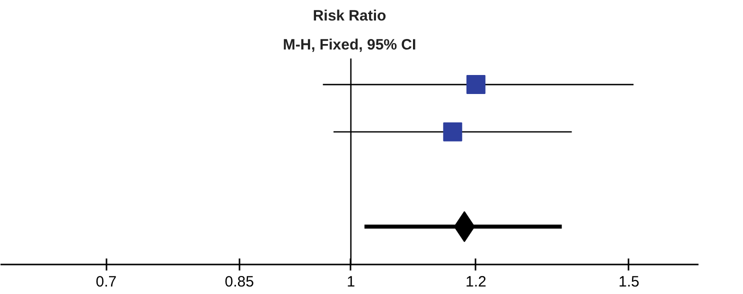  Describe the element at coordinates (239, 282) in the screenshot. I see `x-tick-label: 0.85` at that location.